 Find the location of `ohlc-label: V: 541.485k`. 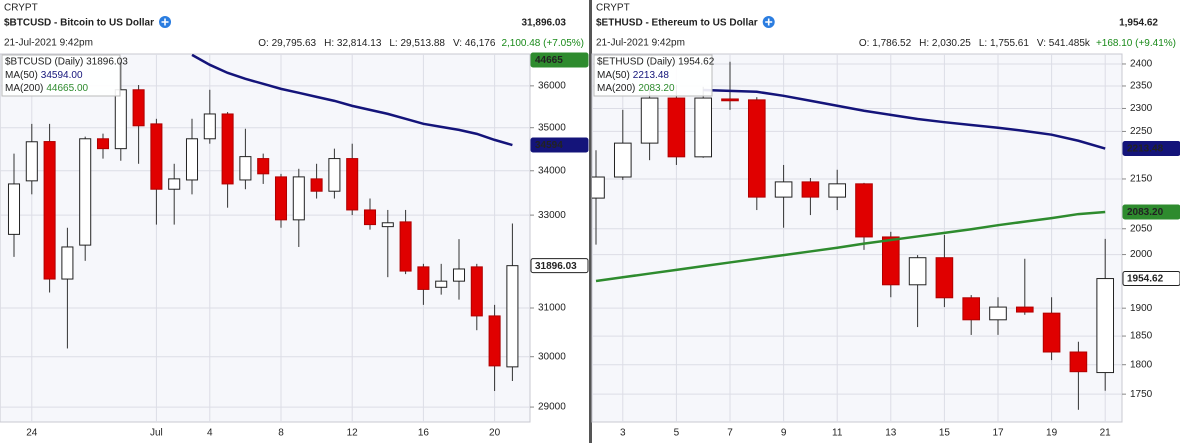

ohlc-label: V: 541.485k is located at coordinates (1064, 43).